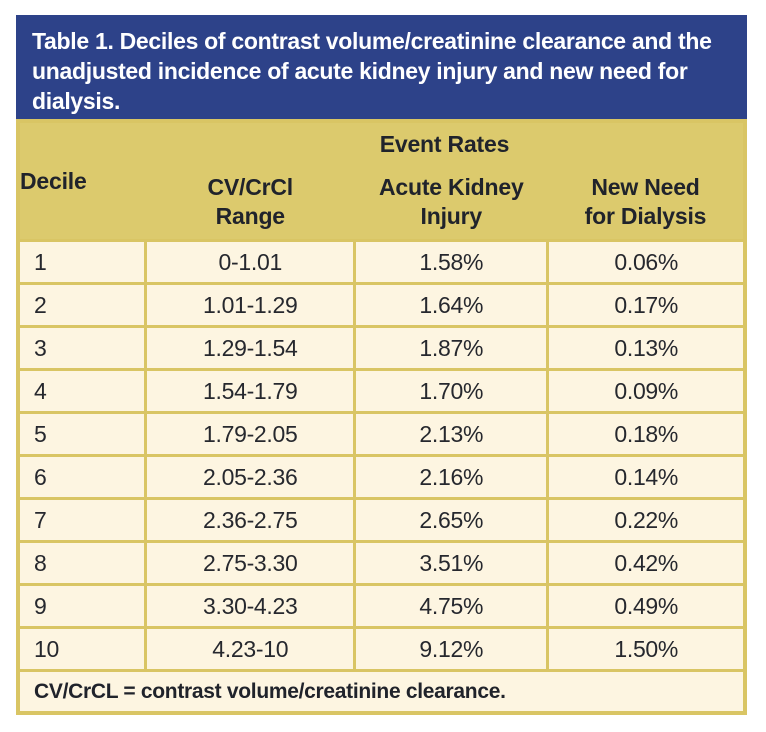  What do you see at coordinates (82, 434) in the screenshot?
I see `decile-cell: 5` at bounding box center [82, 434].